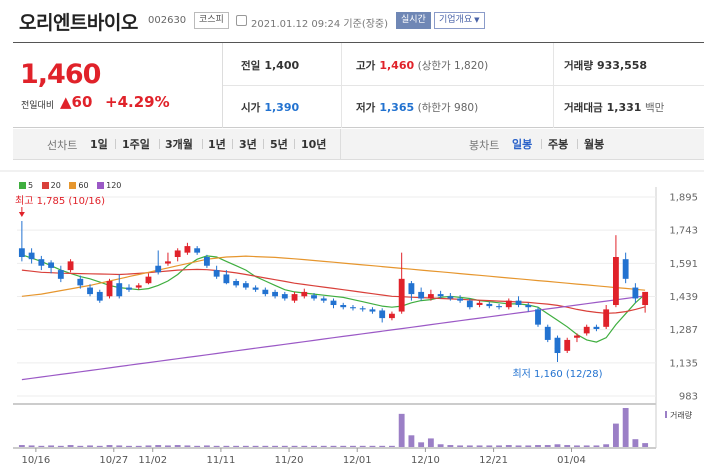 Image resolution: width=704 pixels, height=474 pixels. I want to click on period-1day: 1일, so click(99, 144).